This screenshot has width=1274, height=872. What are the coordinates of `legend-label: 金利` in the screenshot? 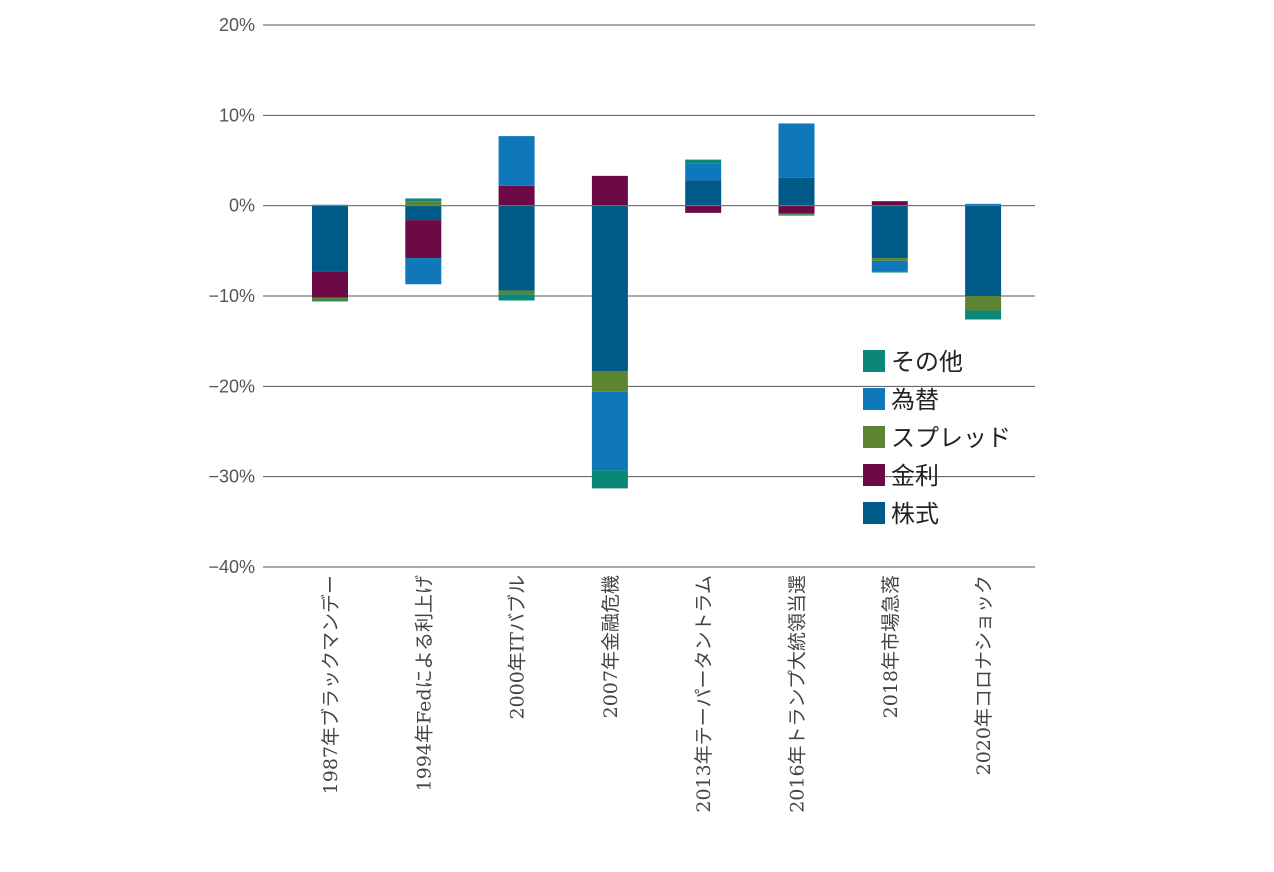 It's located at (915, 476).